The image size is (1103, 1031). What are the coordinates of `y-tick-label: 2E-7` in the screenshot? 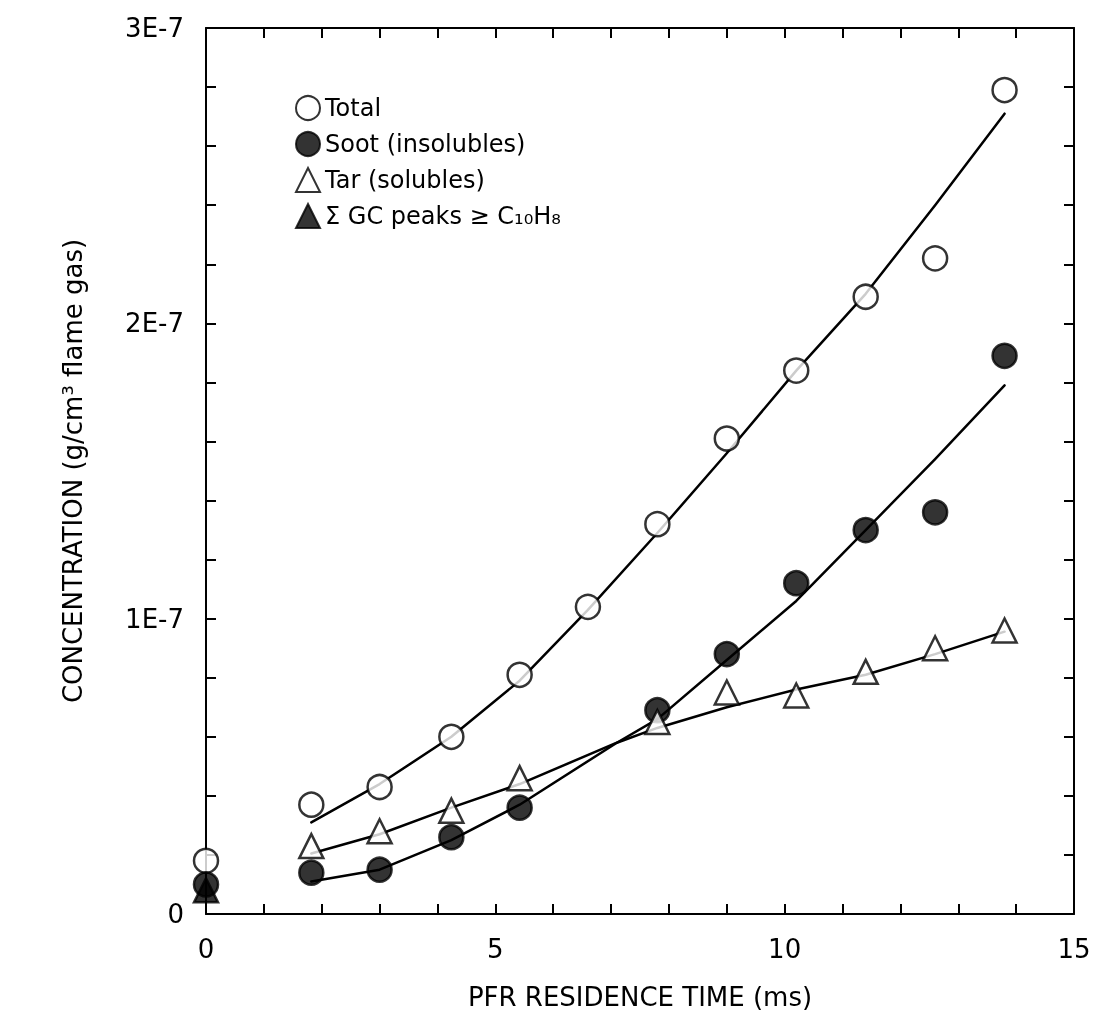 It's located at (154, 323).